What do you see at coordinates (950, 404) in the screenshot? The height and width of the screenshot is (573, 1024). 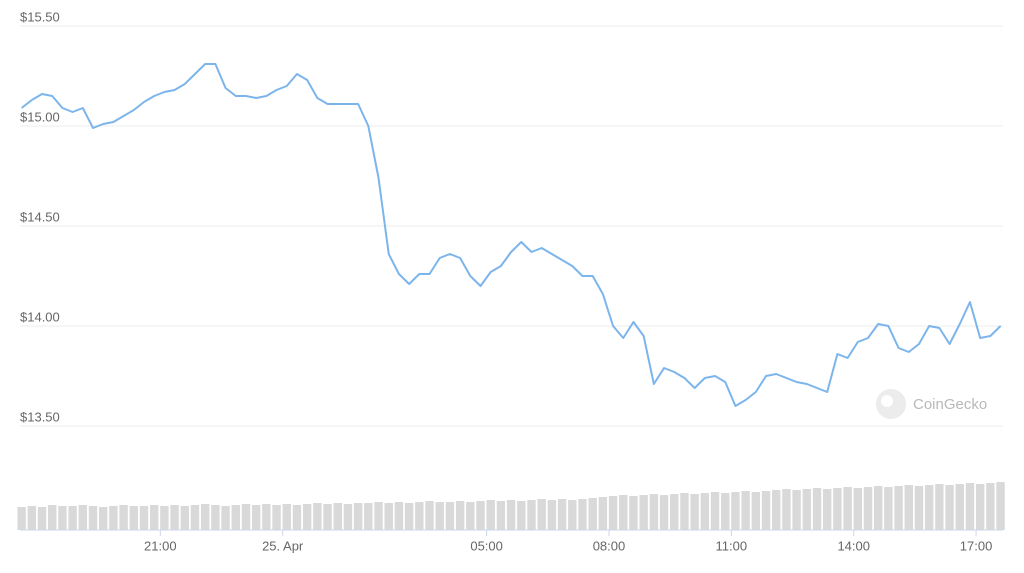 I see `watermark-text: CoinGecko` at bounding box center [950, 404].